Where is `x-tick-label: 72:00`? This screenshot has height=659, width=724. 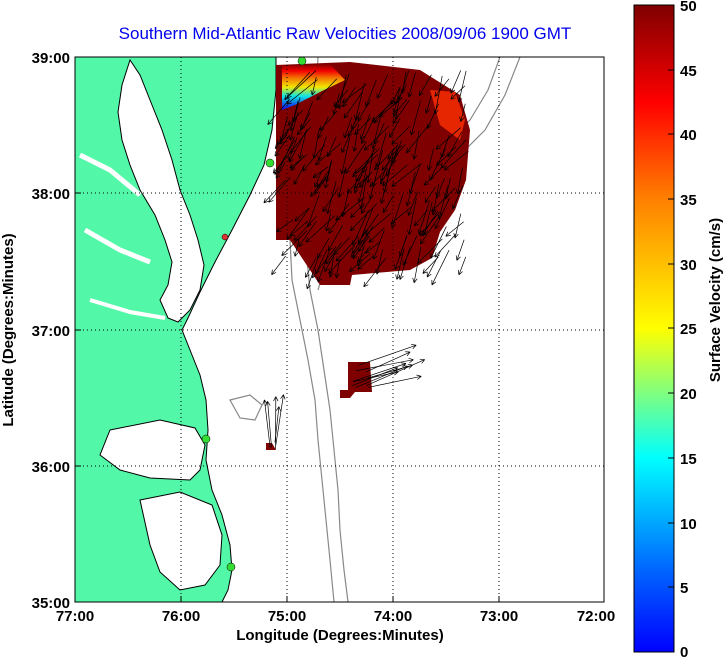
x-tick-label: 72:00 is located at coordinates (596, 616).